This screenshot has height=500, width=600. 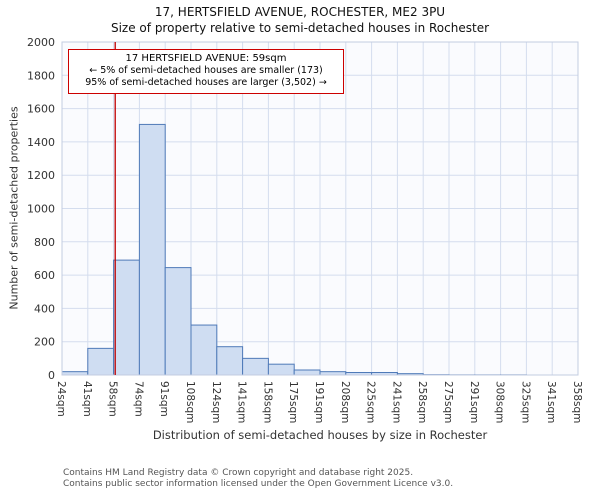 I want to click on y-tick-label: 400, so click(x=44, y=308).